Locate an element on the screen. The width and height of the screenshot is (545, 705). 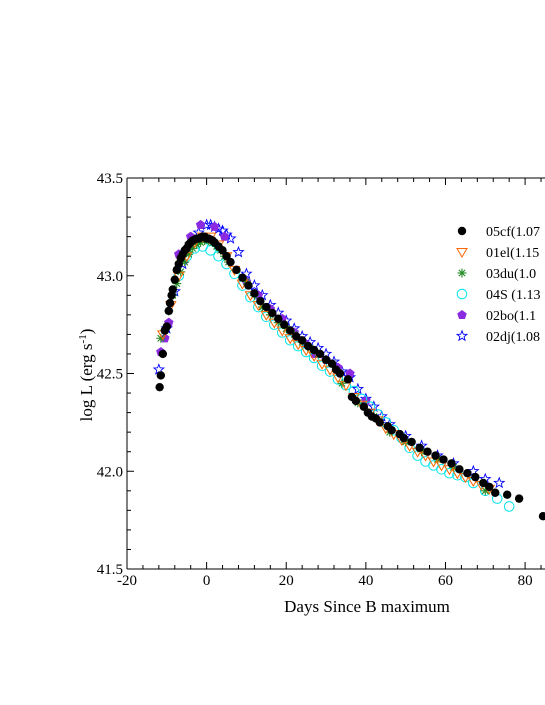
x-tick-label: 40 is located at coordinates (365, 581).